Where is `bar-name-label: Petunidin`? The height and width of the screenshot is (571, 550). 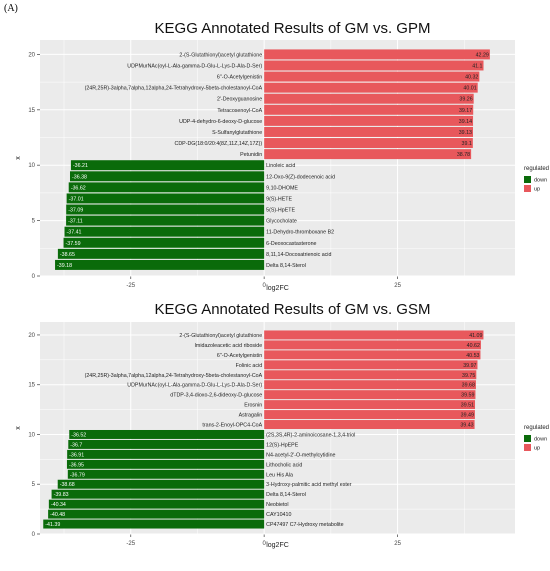
bar-name-label: Petunidin is located at coordinates (251, 155).